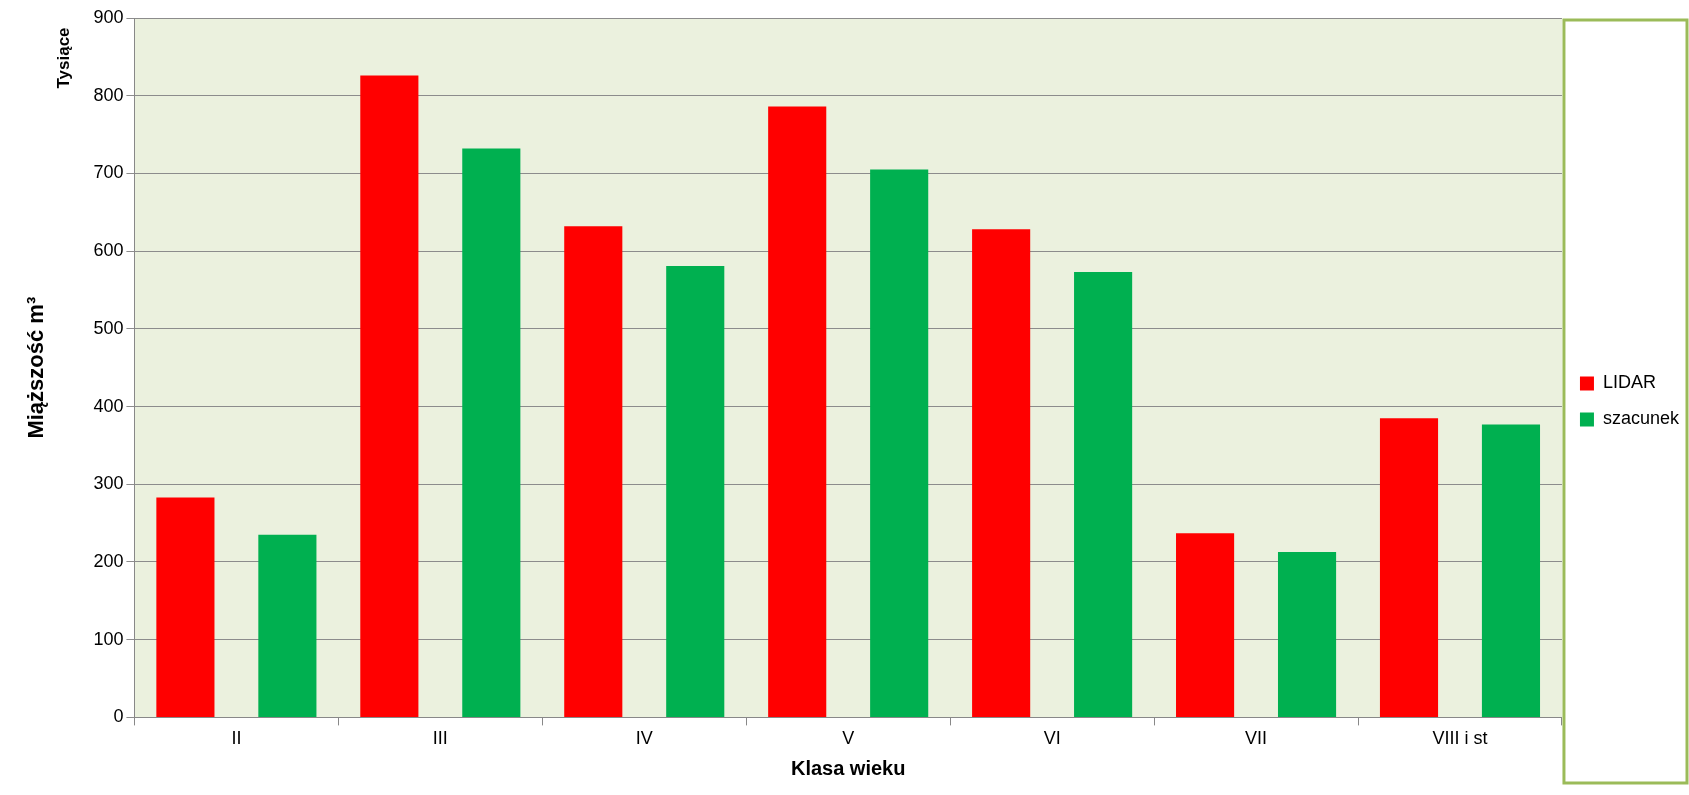 The image size is (1689, 795). I want to click on y-tick-label: 900, so click(108, 16).